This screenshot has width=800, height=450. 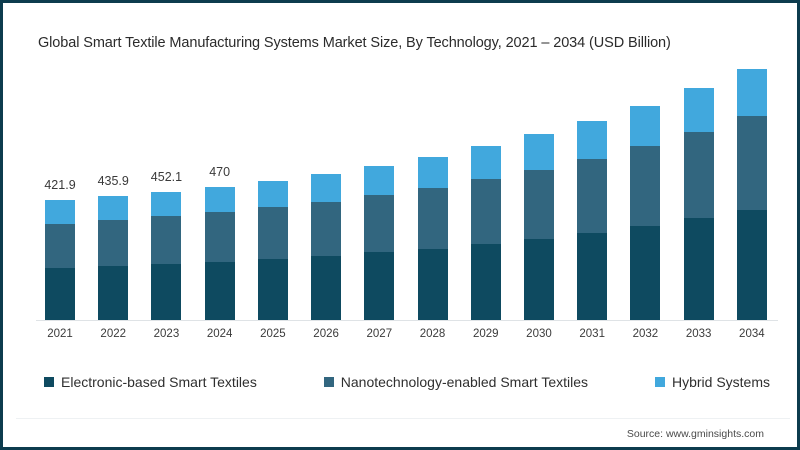 What do you see at coordinates (273, 334) in the screenshot?
I see `x-axis-tick-2025: 2025` at bounding box center [273, 334].